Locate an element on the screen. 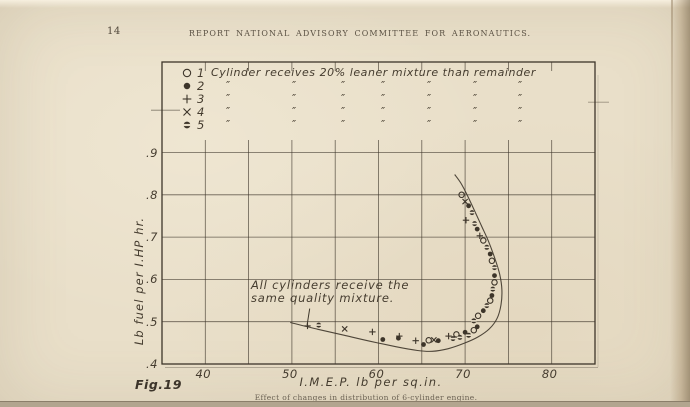  x-tick-label: 40 is located at coordinates (203, 374).